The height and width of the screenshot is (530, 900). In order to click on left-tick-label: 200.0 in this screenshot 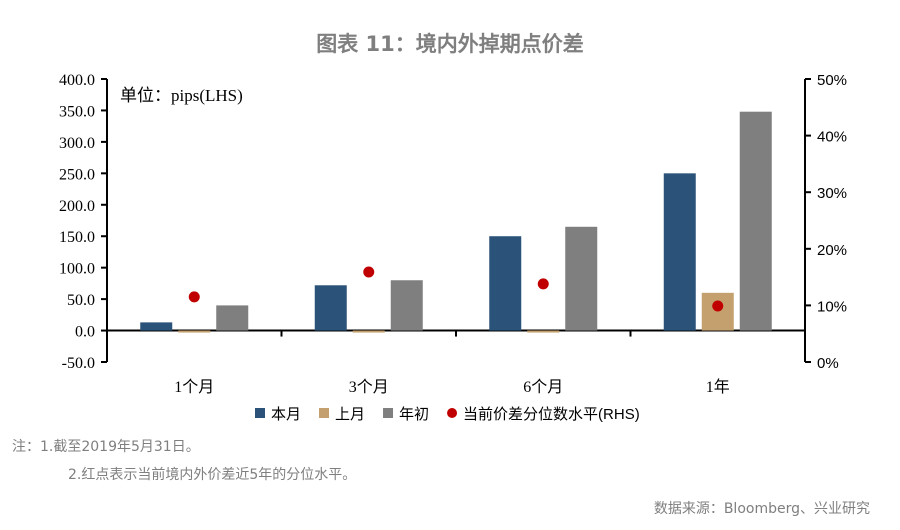, I will do `click(77, 206)`.